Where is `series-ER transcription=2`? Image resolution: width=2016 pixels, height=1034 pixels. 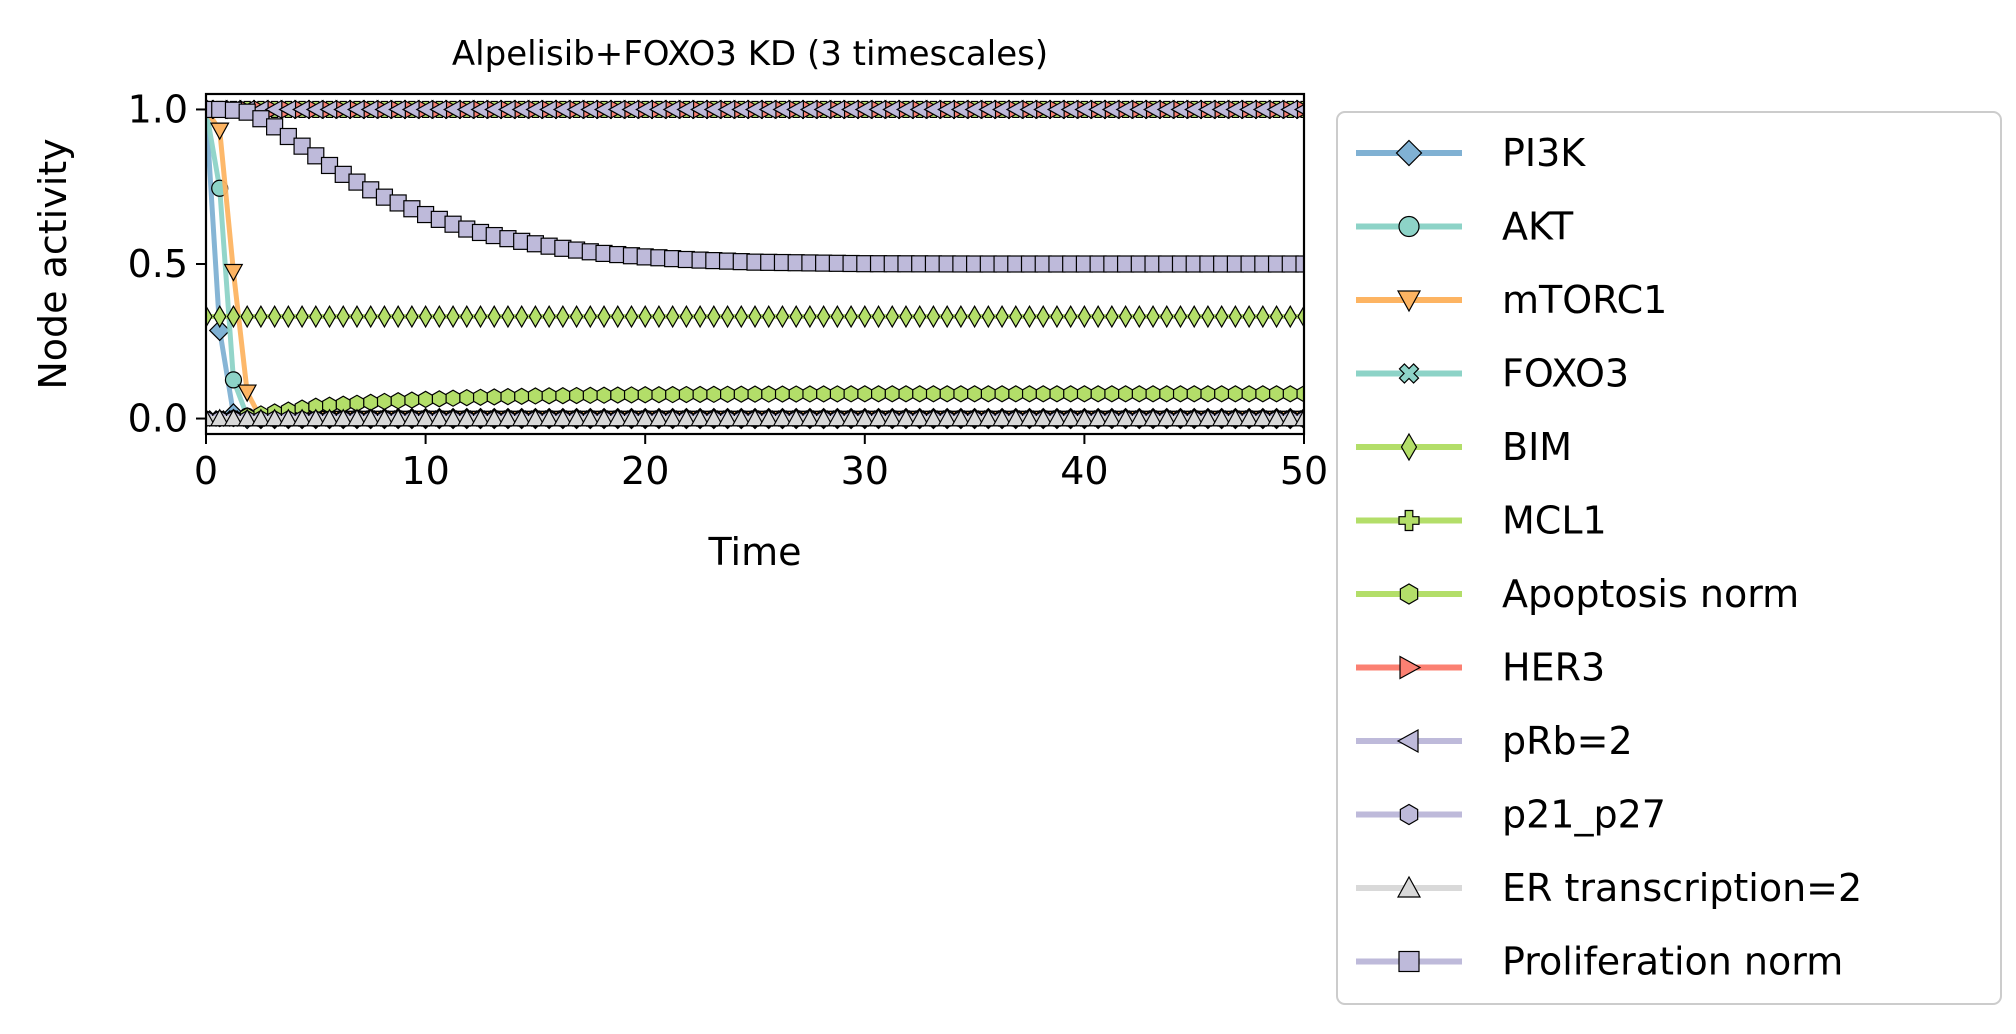 series-ER transcription=2 is located at coordinates (755, 417).